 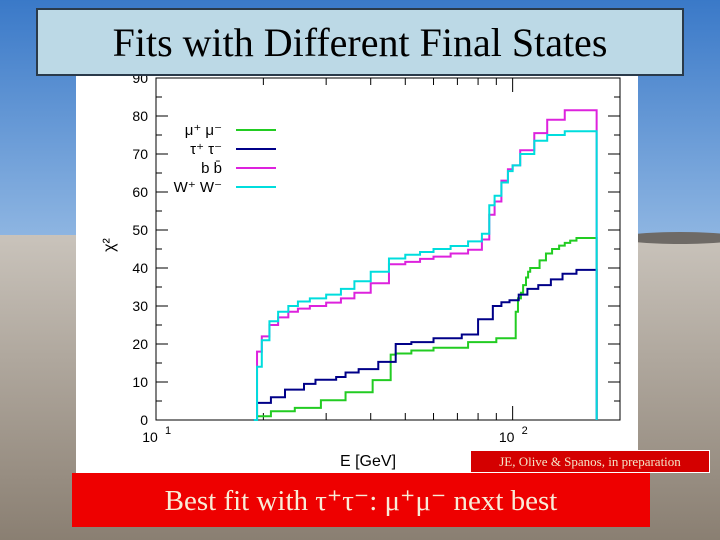 I want to click on slide-title: Fits with Different Final States, so click(x=360, y=42).